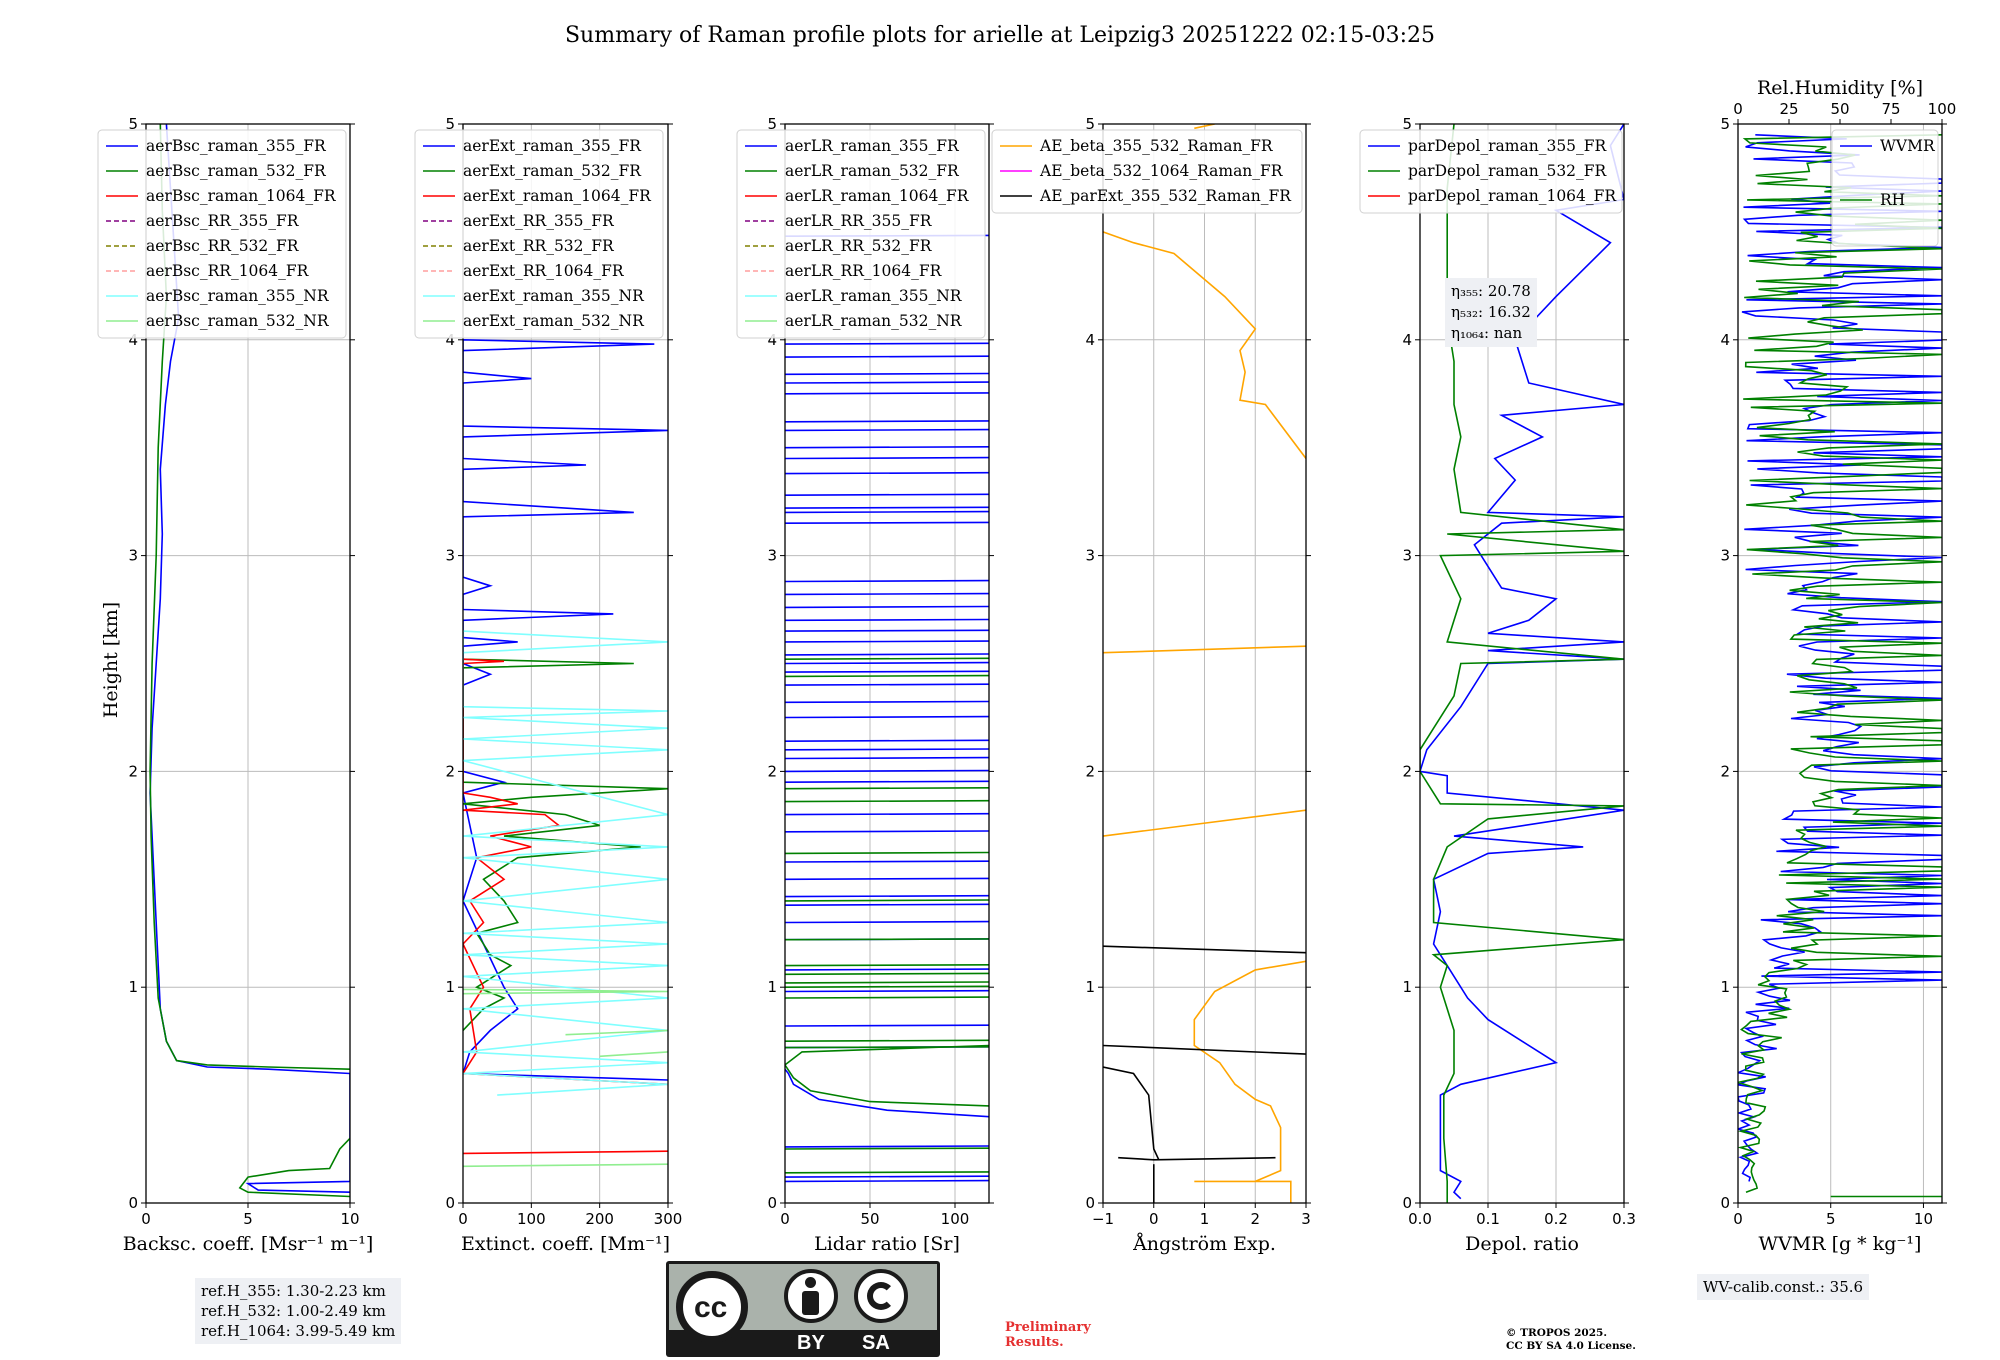  Describe the element at coordinates (1788, 109) in the screenshot. I see `top-x-tick-label: 25` at that location.